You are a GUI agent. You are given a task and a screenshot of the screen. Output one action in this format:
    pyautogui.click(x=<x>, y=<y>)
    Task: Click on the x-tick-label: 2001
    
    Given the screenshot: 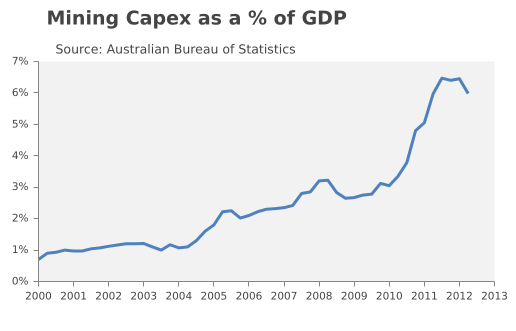 What is the action you would take?
    pyautogui.click(x=73, y=296)
    